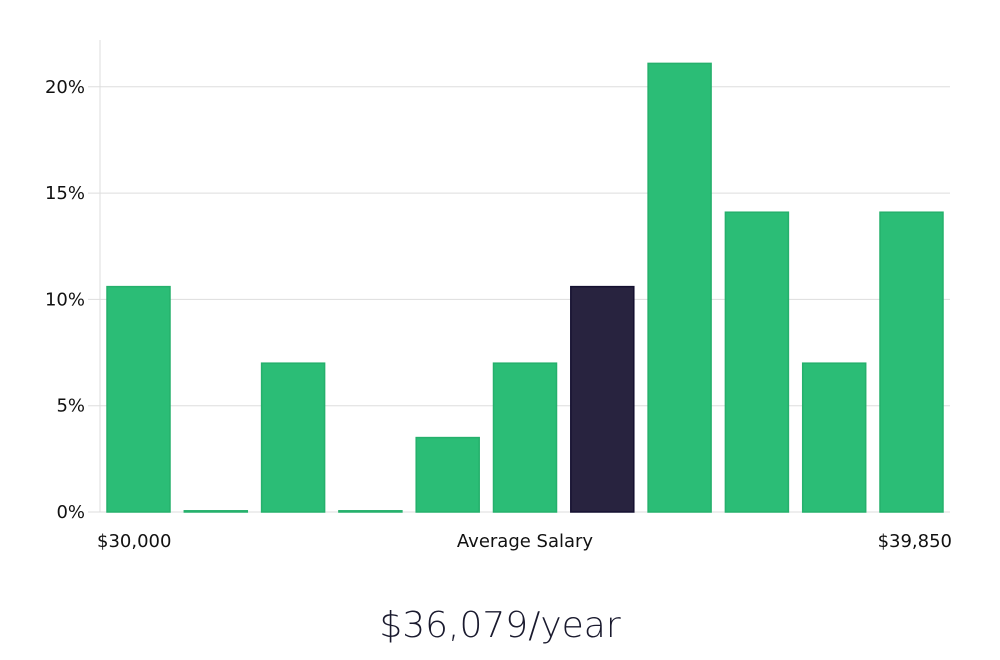 The image size is (1000, 660). Describe the element at coordinates (500, 625) in the screenshot. I see `average-salary-value: $36,079/year` at that location.